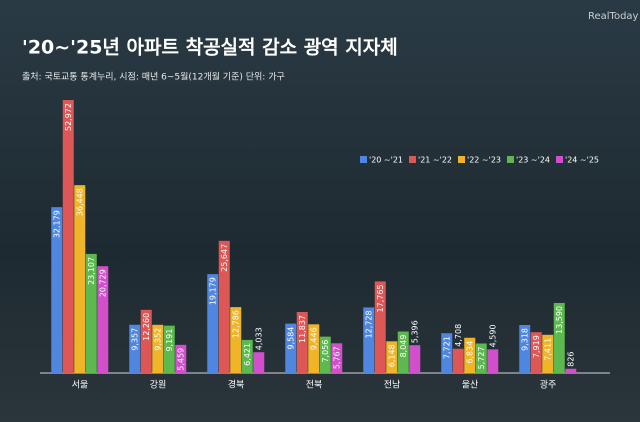 The image size is (640, 422). I want to click on legend-label: '21 ~'22, so click(435, 160).